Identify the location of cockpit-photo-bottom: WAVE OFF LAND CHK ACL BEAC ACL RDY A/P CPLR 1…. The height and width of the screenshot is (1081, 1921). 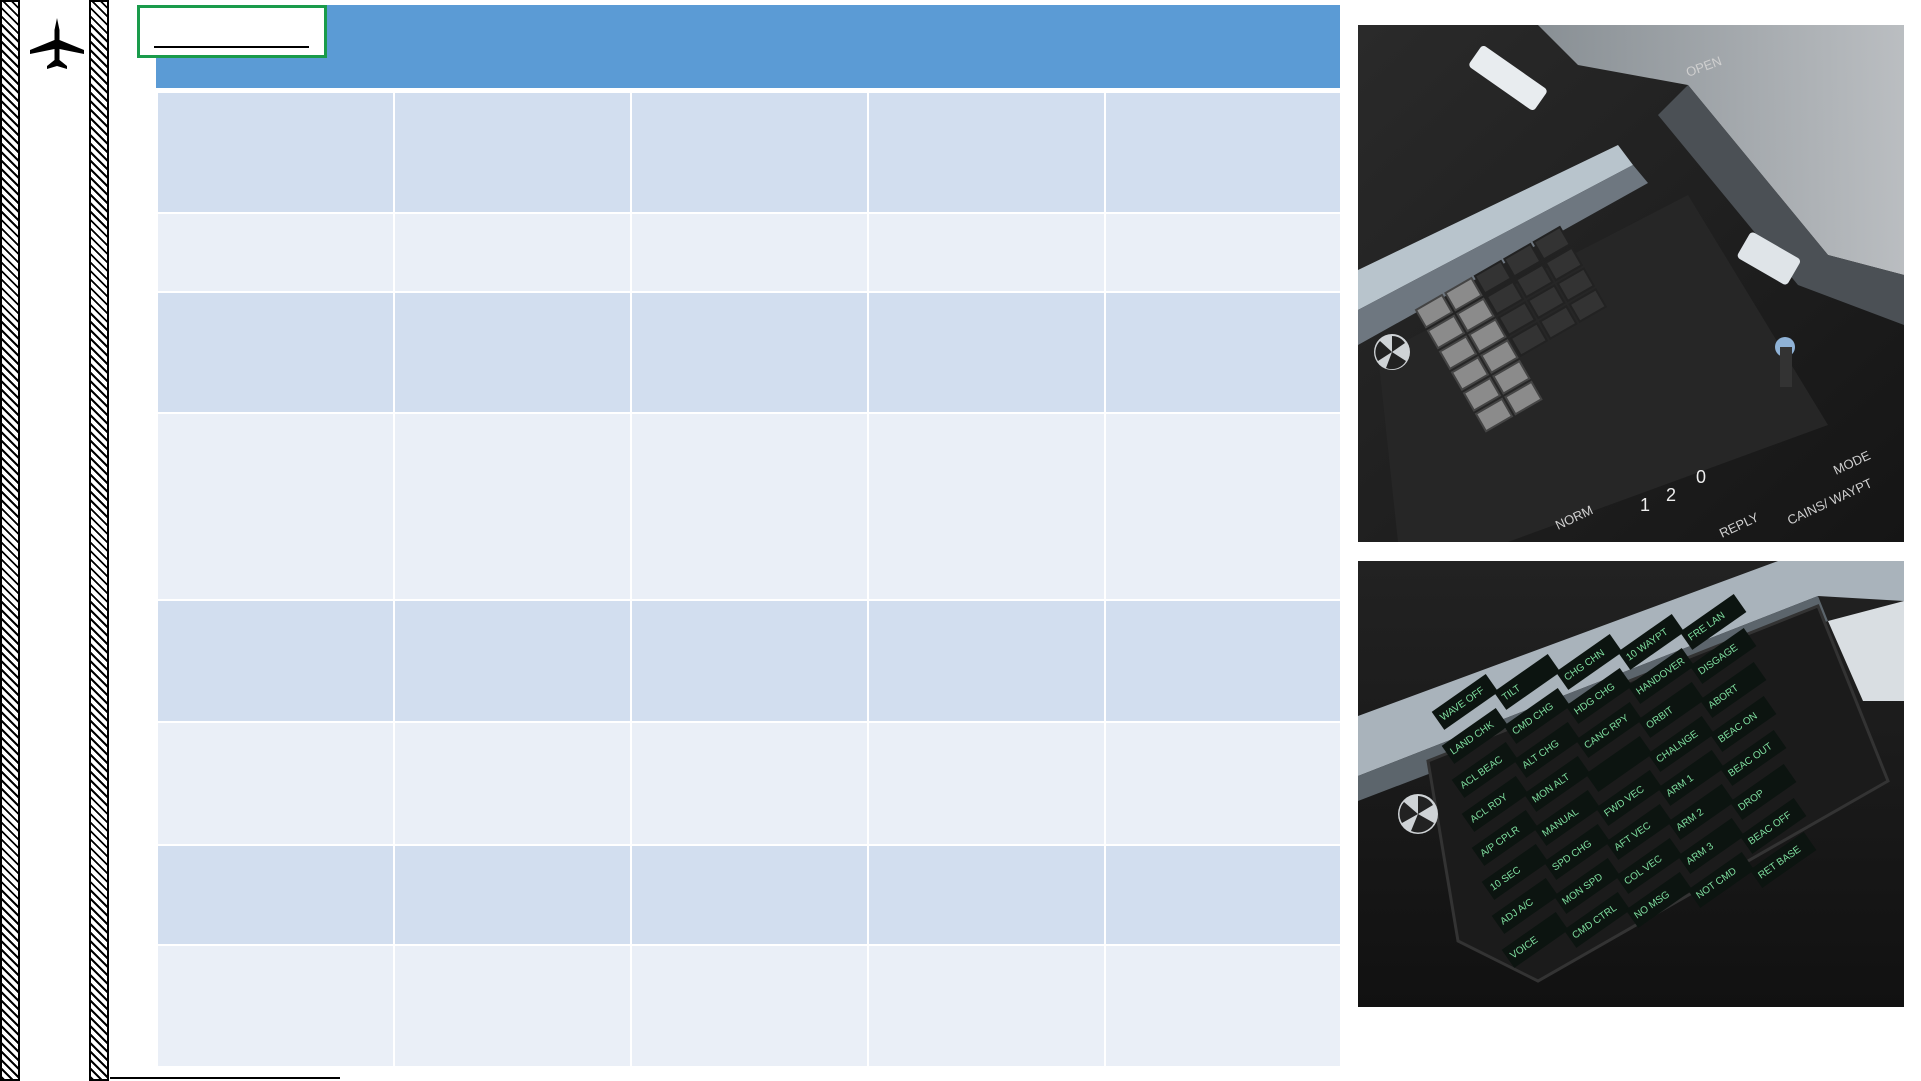
(1631, 784).